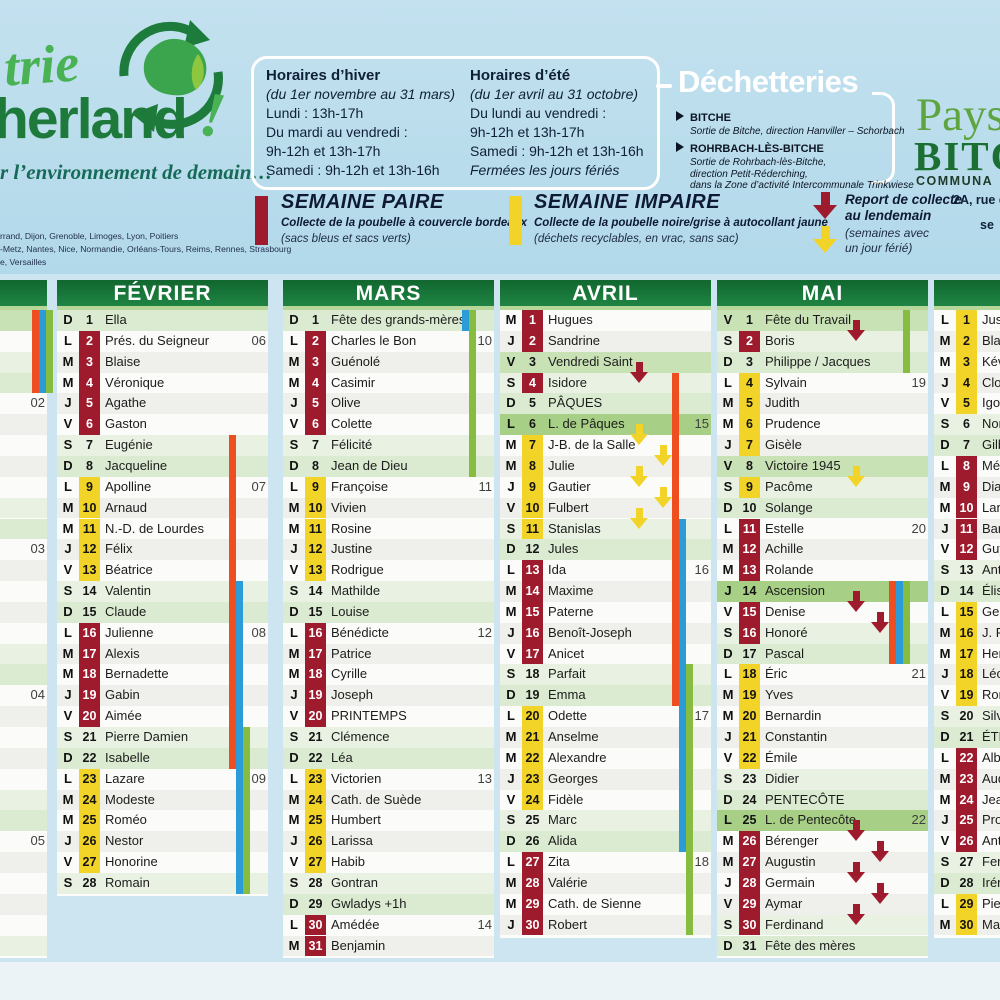  I want to click on day-name: Anicet, so click(566, 653).